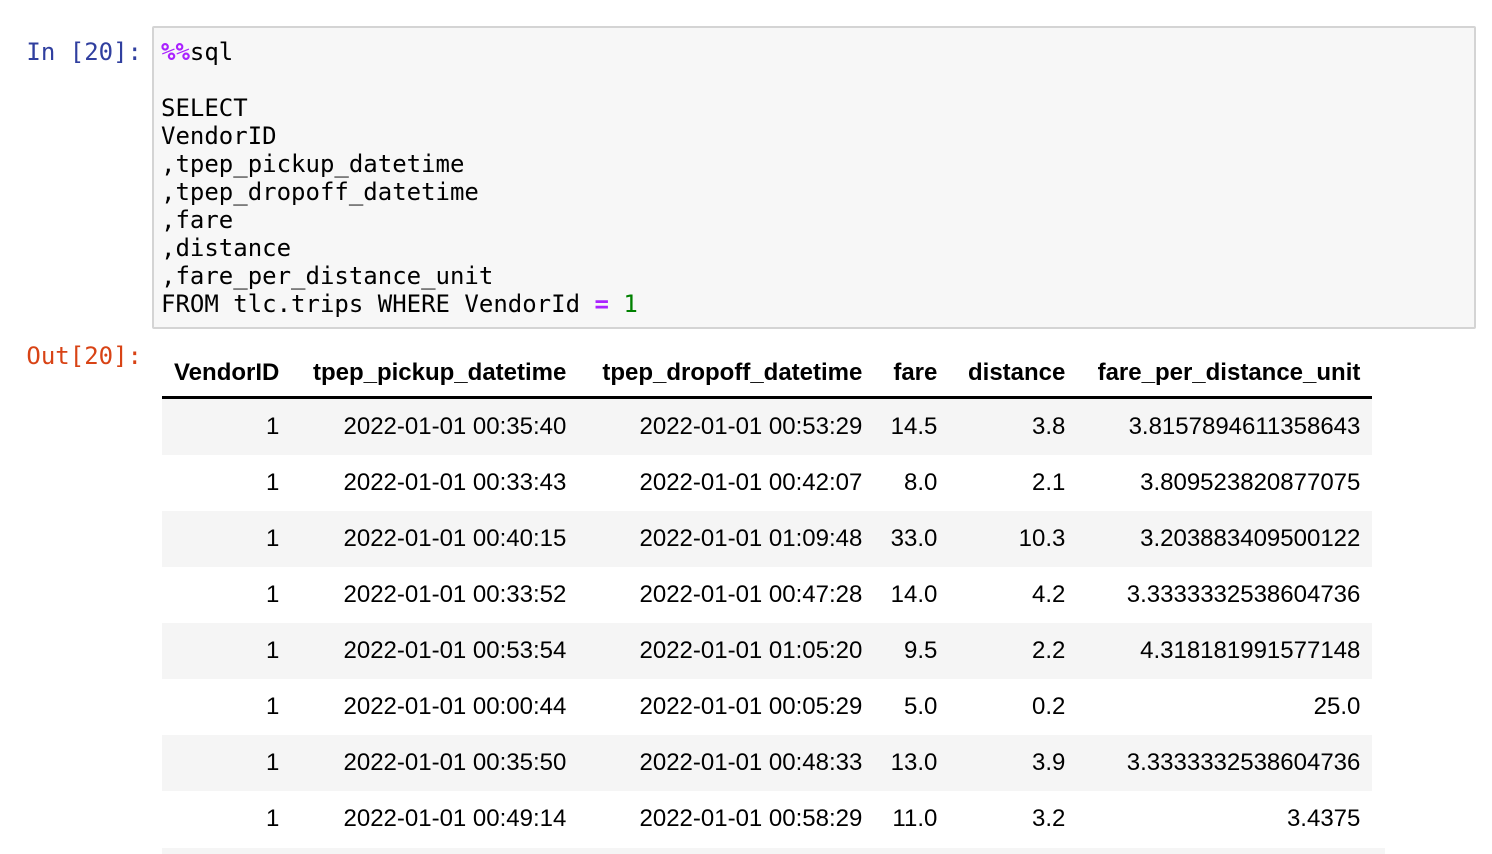 The image size is (1492, 854). I want to click on cell-distance: 3.8, so click(1013, 426).